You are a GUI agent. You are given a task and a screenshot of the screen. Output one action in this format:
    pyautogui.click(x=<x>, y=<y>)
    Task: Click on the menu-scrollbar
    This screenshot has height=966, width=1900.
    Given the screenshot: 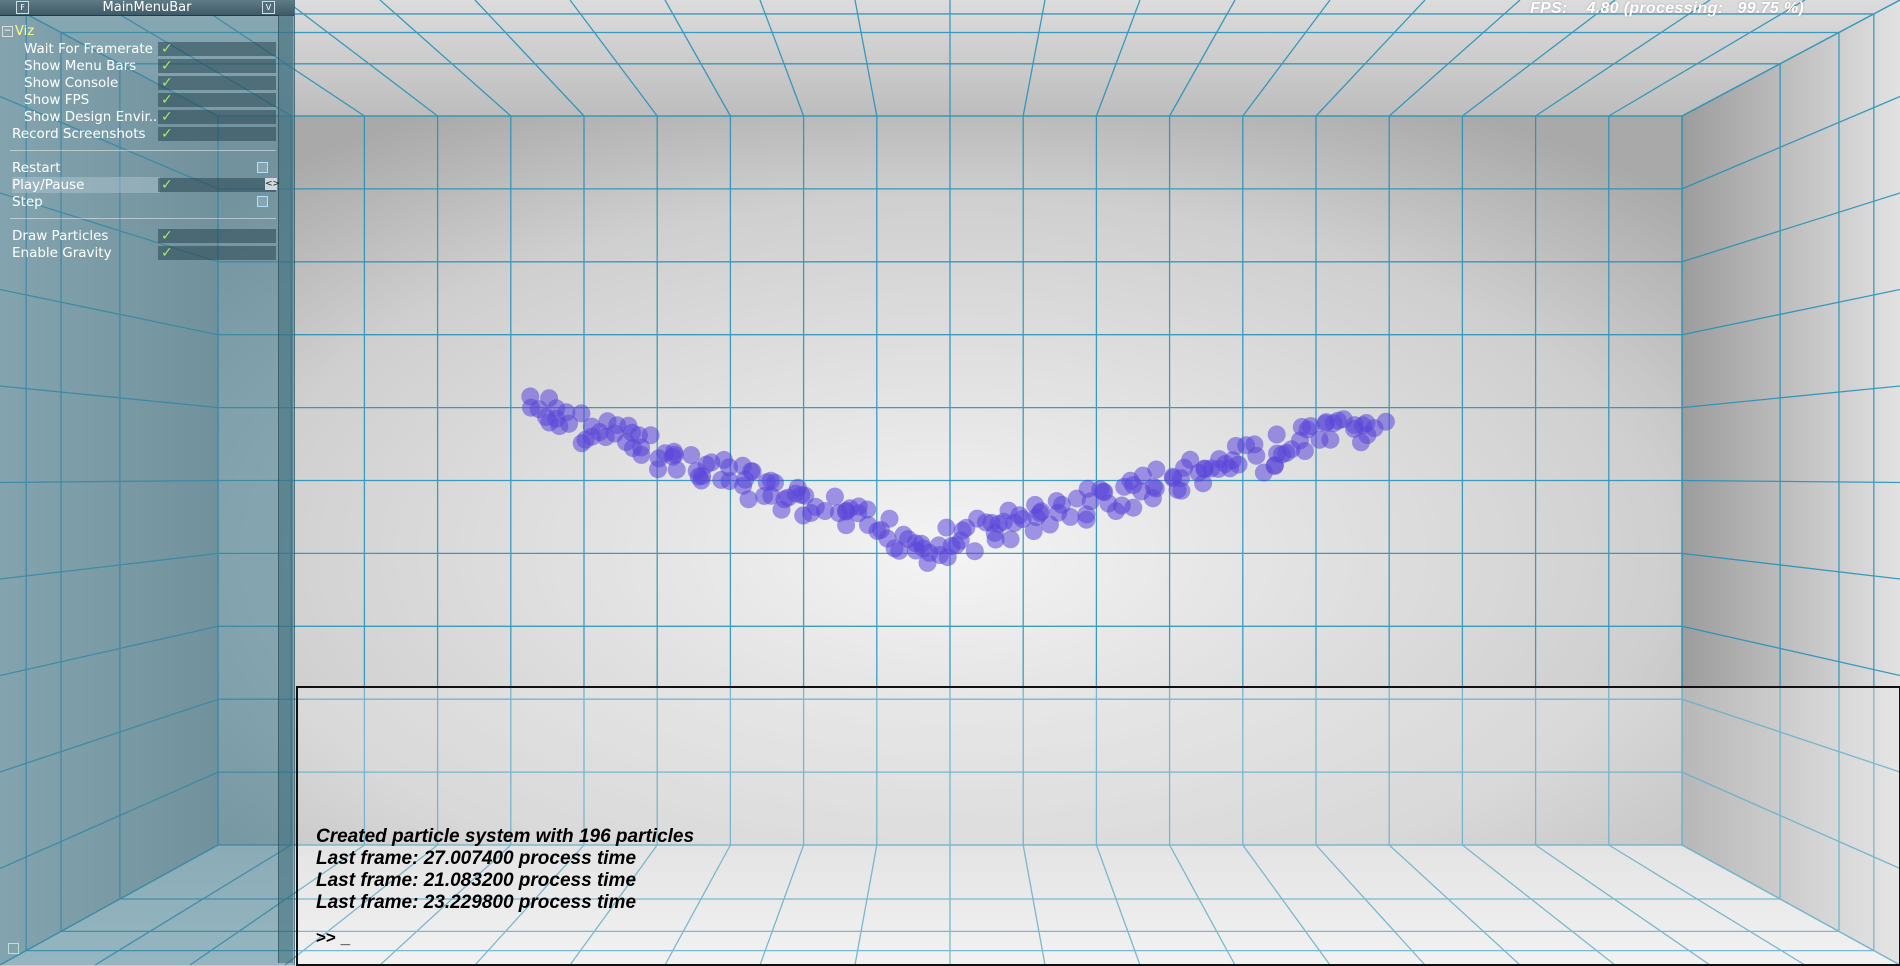 What is the action you would take?
    pyautogui.click(x=285, y=489)
    